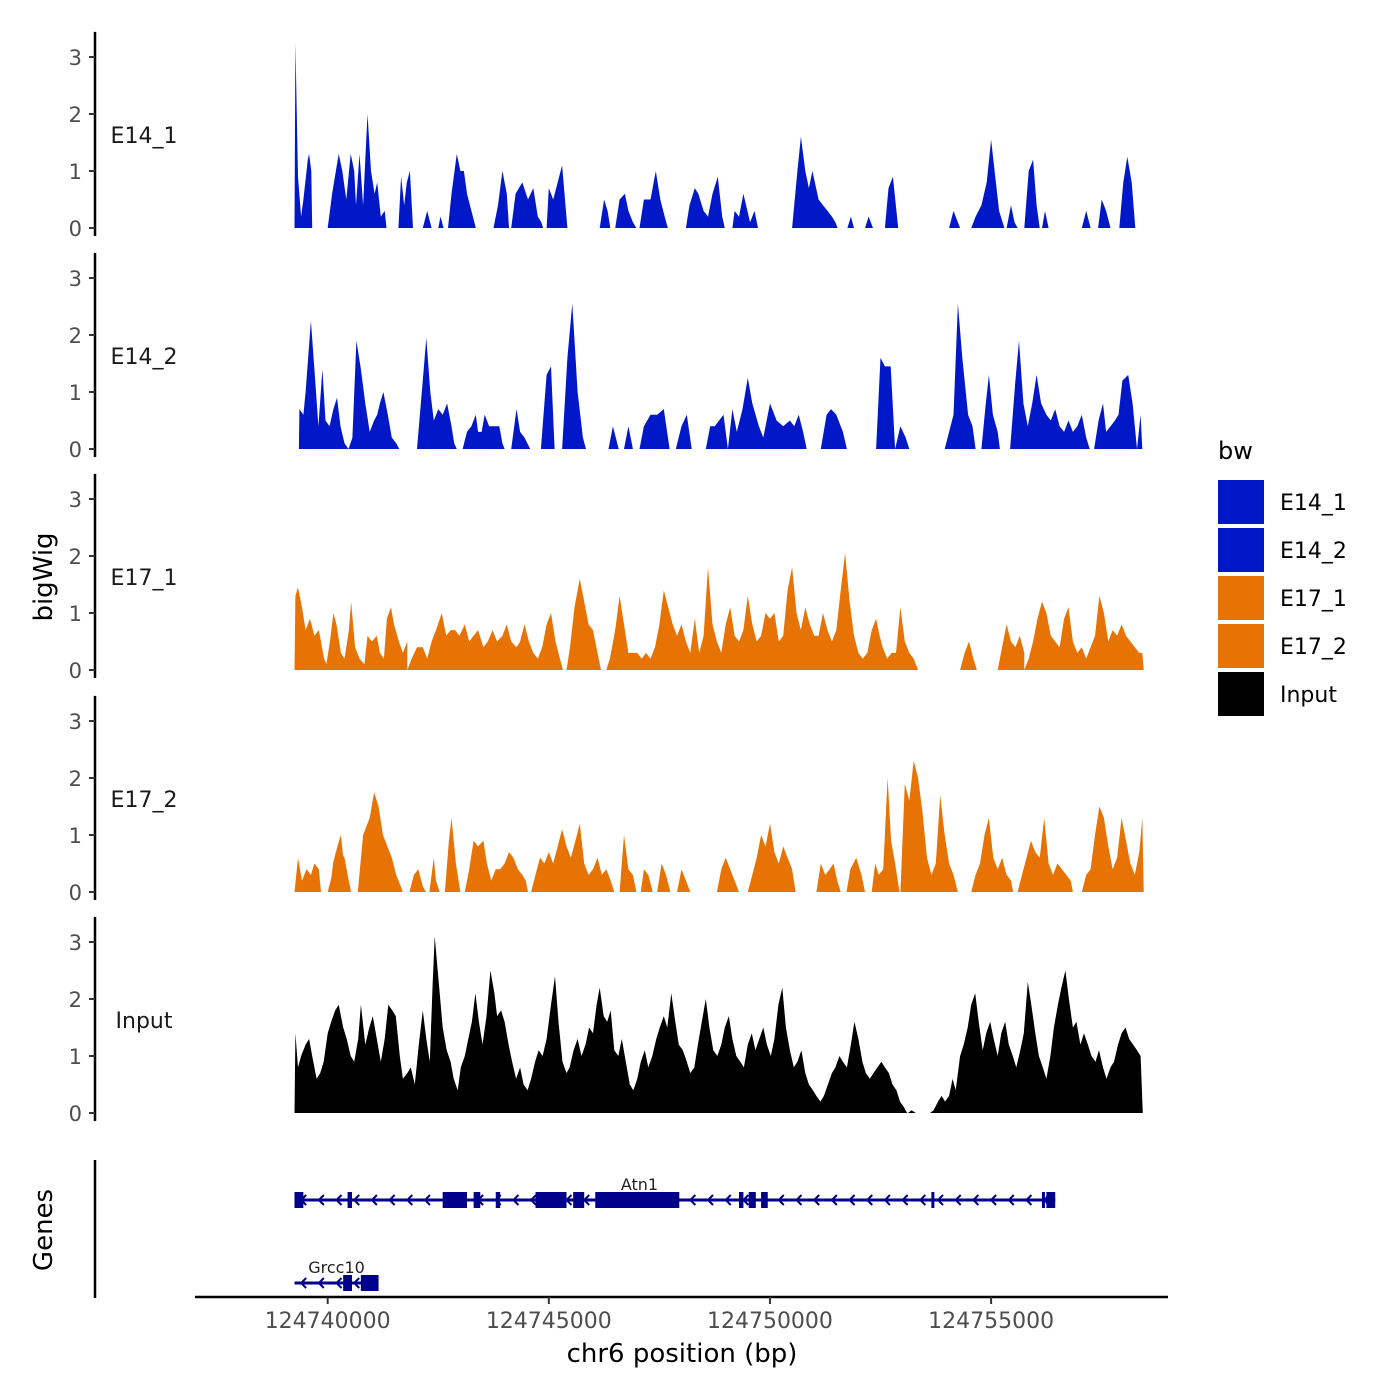  Describe the element at coordinates (1313, 551) in the screenshot. I see `legend-label: E14_2` at that location.